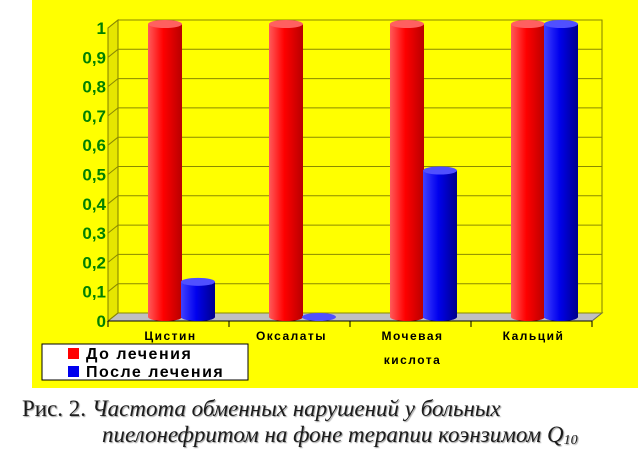 This screenshot has height=455, width=644. Describe the element at coordinates (101, 28) in the screenshot. I see `y-tick-label: 1` at that location.